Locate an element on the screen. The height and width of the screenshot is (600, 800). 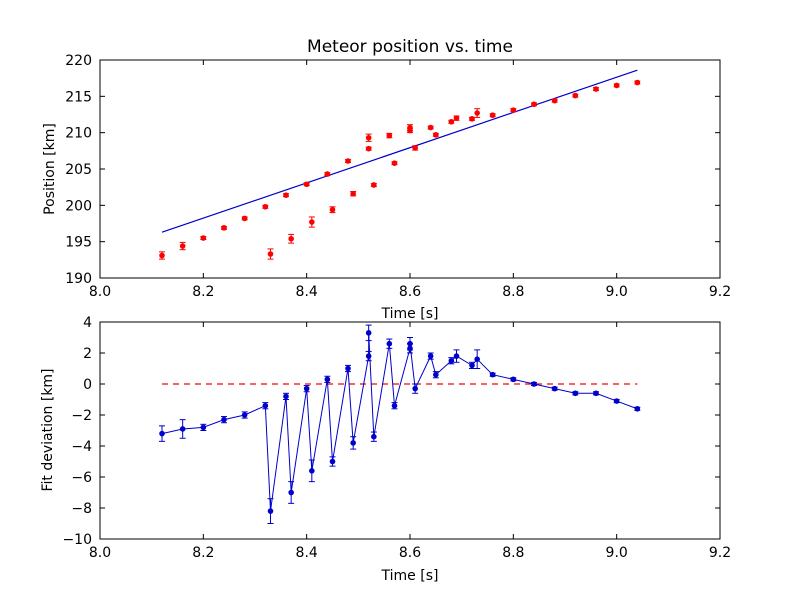
position-y-axis-label: Position [km] is located at coordinates (50, 169).